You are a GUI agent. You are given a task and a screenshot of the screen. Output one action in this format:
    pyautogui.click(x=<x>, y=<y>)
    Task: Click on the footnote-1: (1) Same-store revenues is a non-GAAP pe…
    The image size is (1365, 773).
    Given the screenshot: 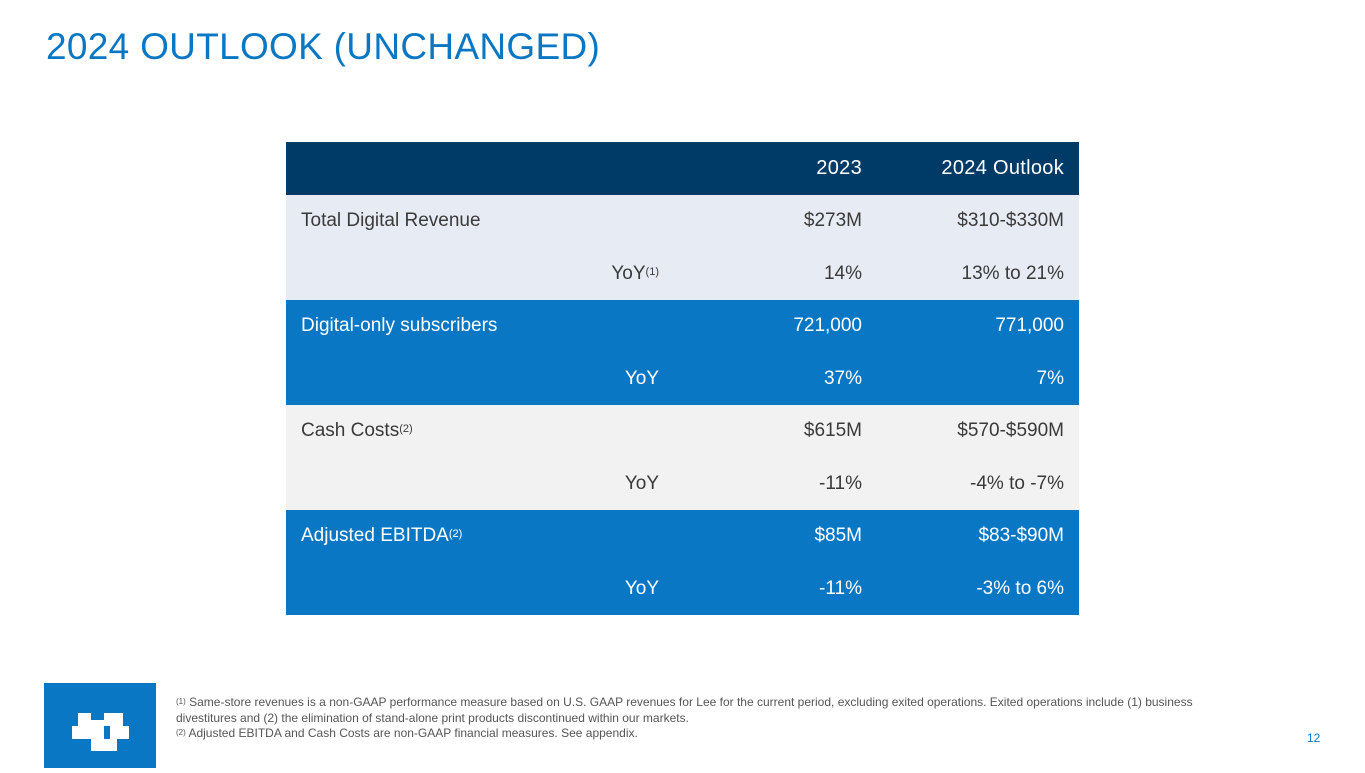 What is the action you would take?
    pyautogui.click(x=684, y=710)
    